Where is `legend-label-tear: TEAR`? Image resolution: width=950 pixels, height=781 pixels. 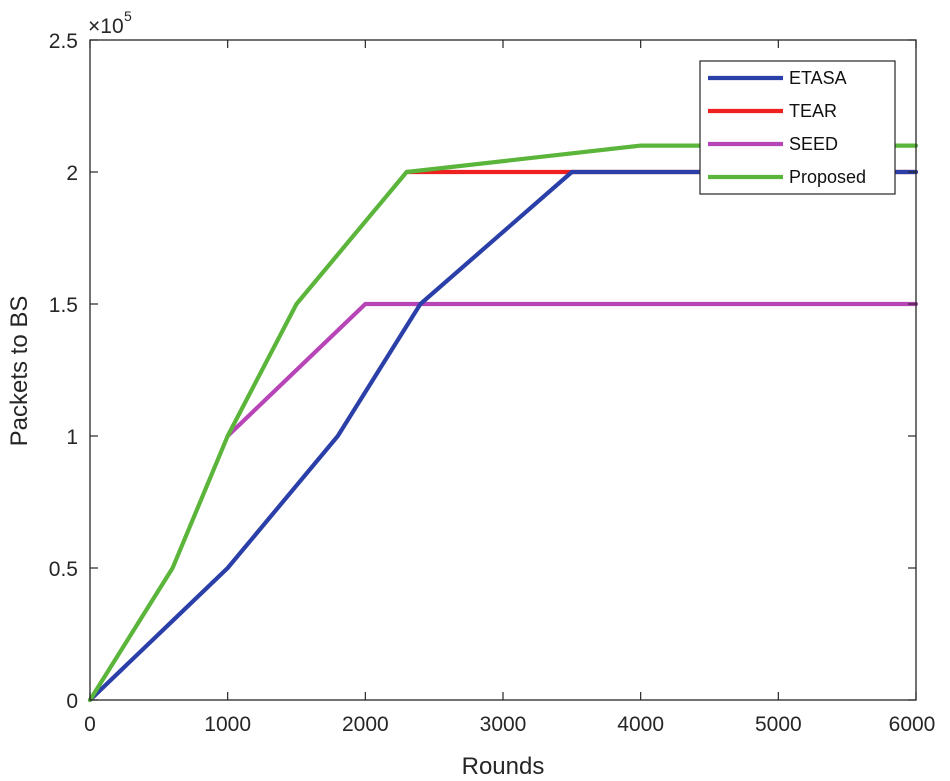 legend-label-tear: TEAR is located at coordinates (813, 111).